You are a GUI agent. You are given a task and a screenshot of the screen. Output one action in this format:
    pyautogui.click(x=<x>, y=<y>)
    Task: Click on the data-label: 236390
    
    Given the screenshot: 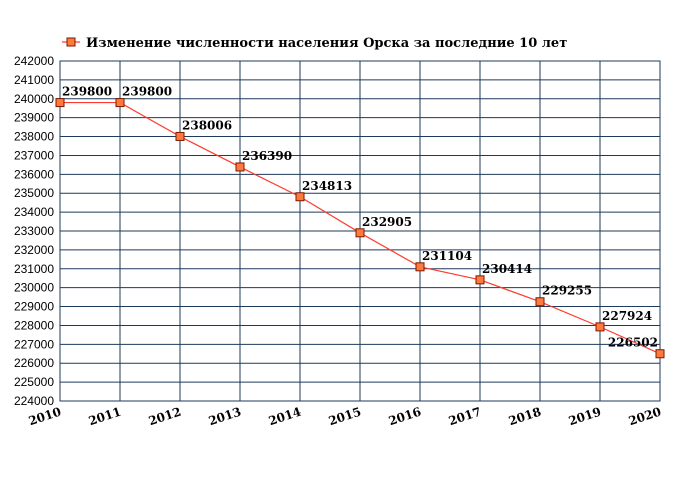 What is the action you would take?
    pyautogui.click(x=267, y=156)
    